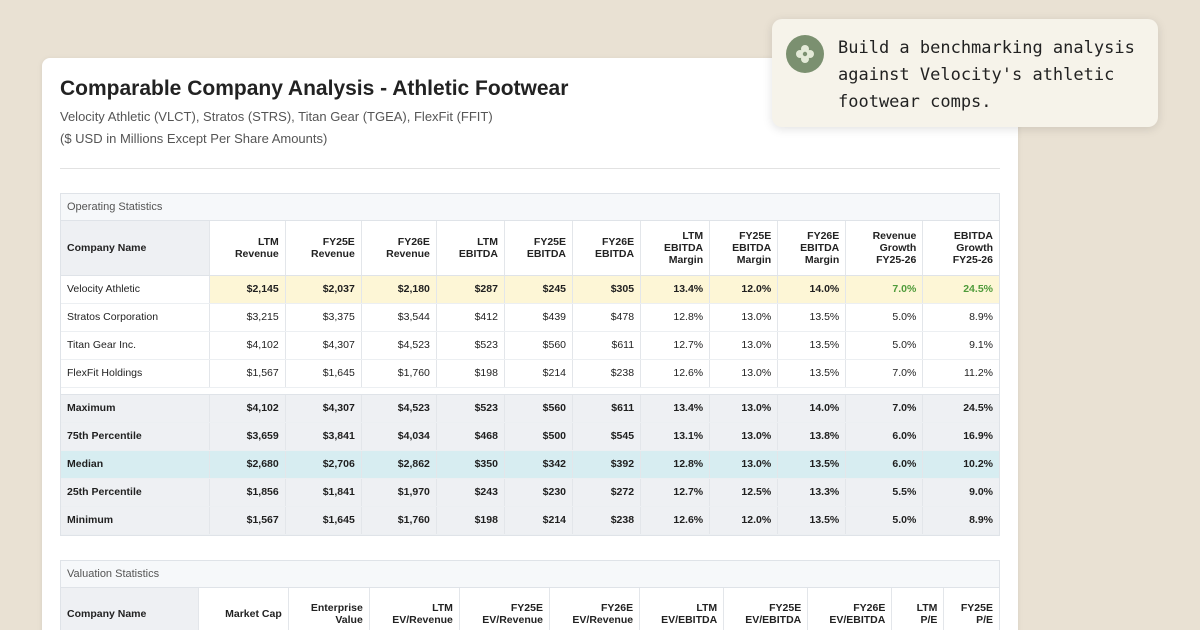 Image resolution: width=1200 pixels, height=630 pixels. Describe the element at coordinates (329, 608) in the screenshot. I see `column-header-enterprise-value: Enterprise Value` at that location.